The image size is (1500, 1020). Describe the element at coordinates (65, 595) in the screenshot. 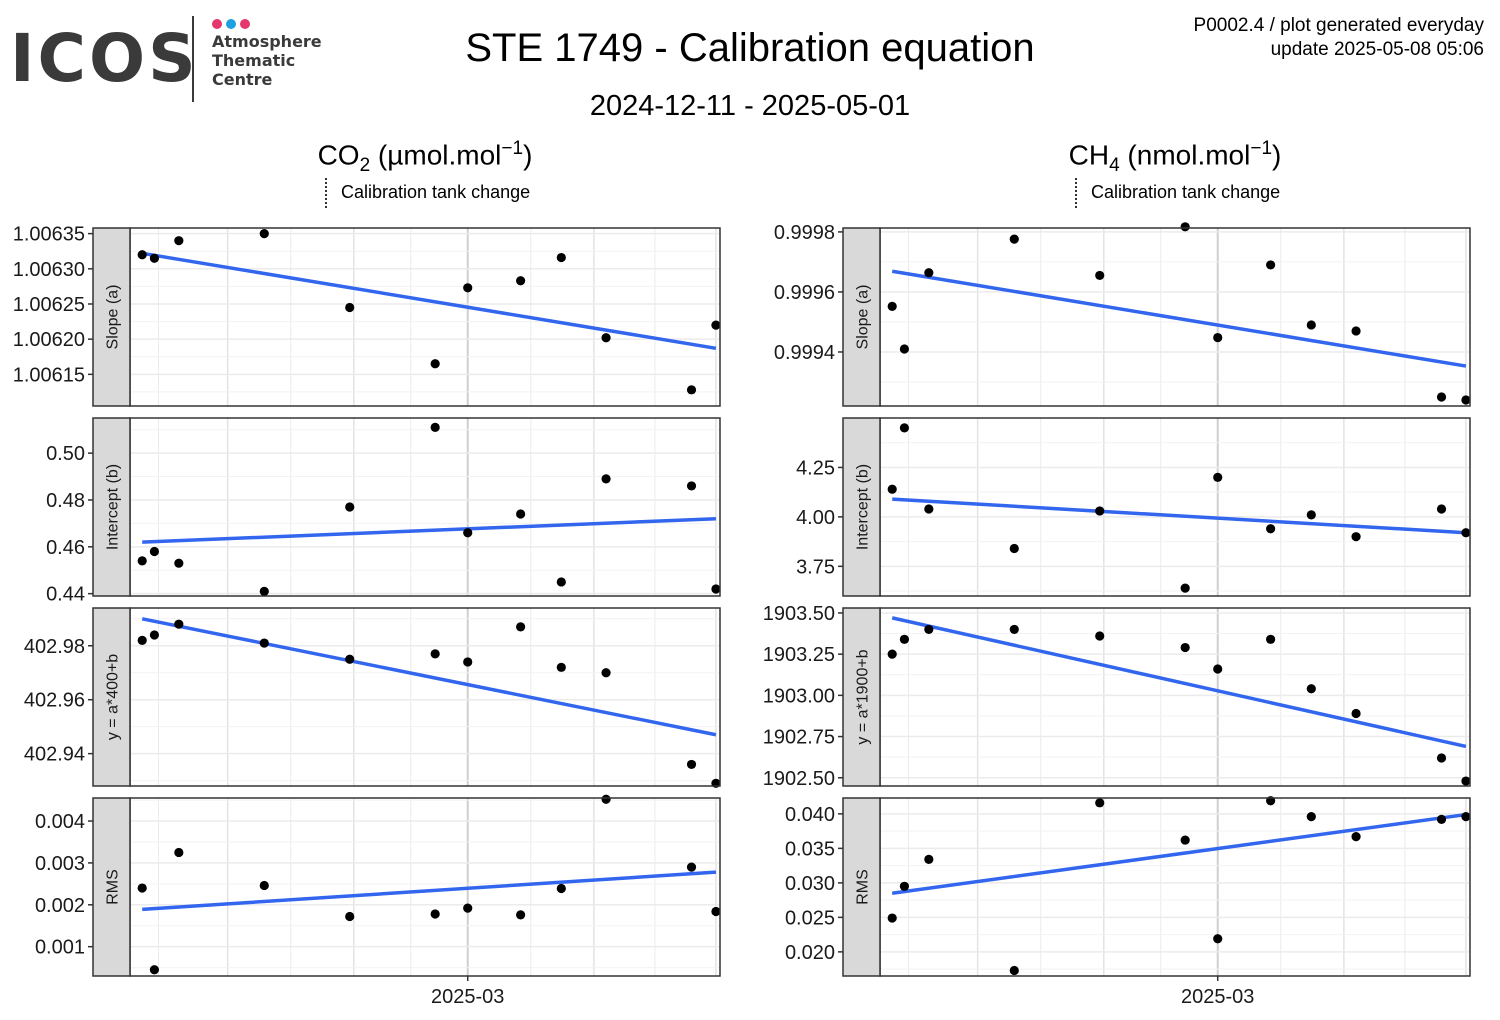

I see `y-tick-label: 0.44` at that location.